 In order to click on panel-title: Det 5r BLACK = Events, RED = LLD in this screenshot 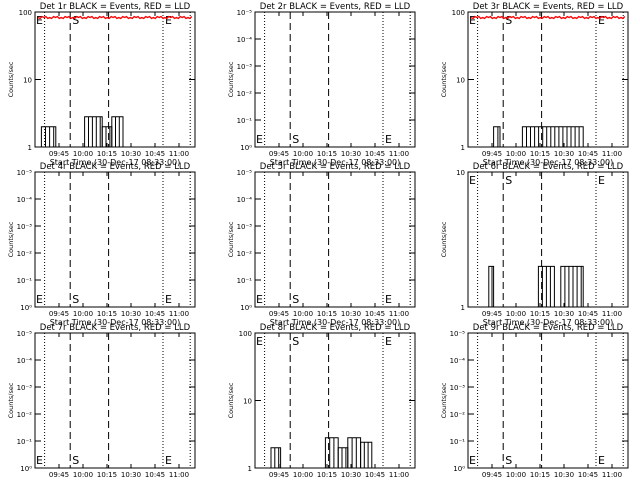, I will do `click(335, 167)`.